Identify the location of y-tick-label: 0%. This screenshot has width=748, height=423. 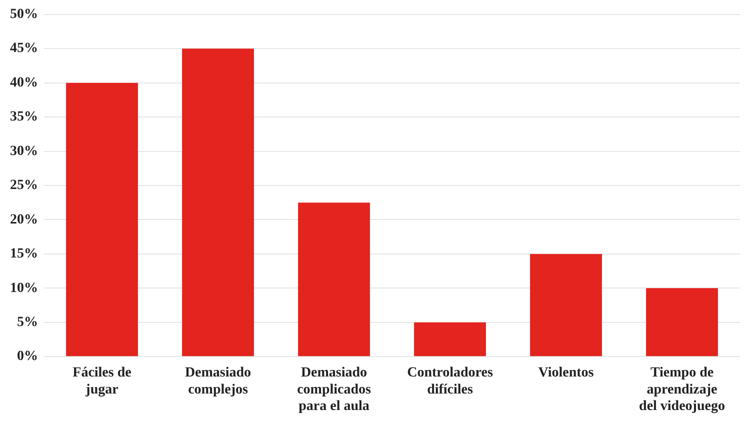
(27, 356).